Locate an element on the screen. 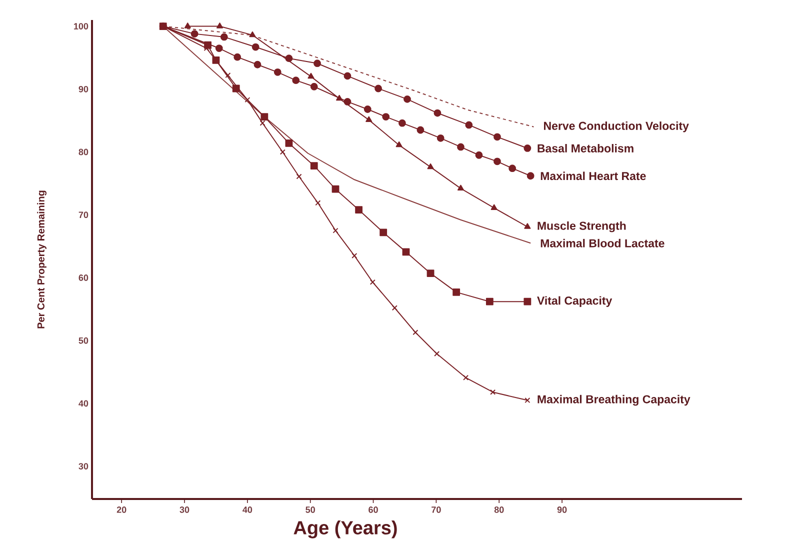 This screenshot has width=787, height=556. y-tick-label: 60 is located at coordinates (83, 277).